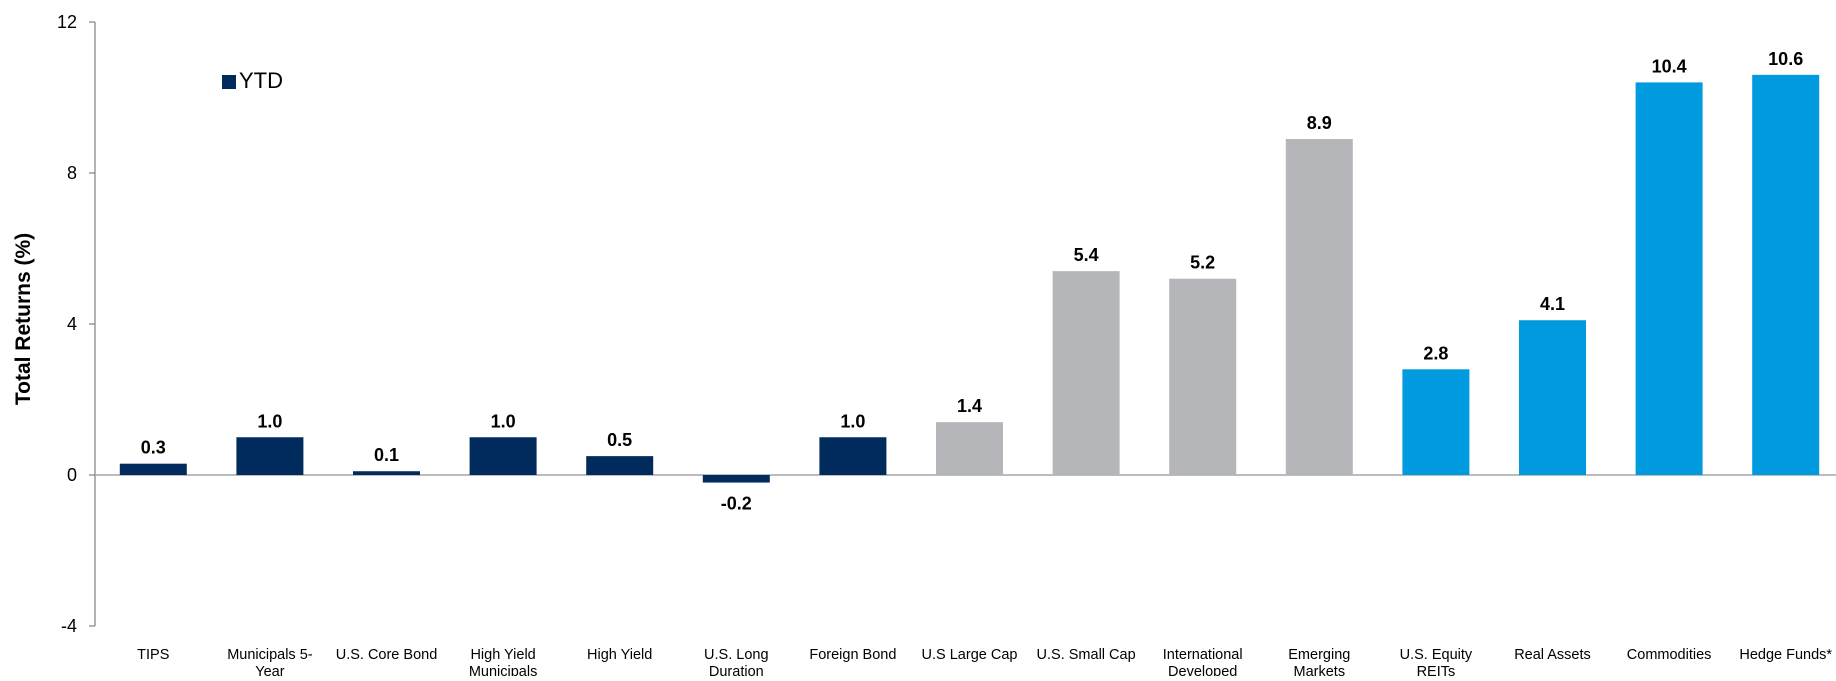  I want to click on x-tick-label: U.S. Long Duration, so click(736, 661).